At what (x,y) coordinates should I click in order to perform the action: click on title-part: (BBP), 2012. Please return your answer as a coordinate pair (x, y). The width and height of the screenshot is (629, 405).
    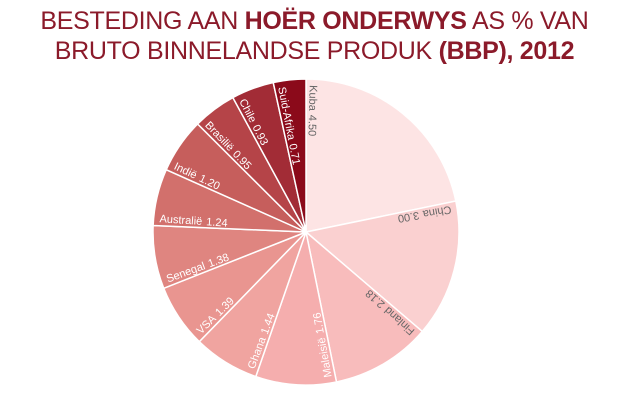
    Looking at the image, I should click on (506, 51).